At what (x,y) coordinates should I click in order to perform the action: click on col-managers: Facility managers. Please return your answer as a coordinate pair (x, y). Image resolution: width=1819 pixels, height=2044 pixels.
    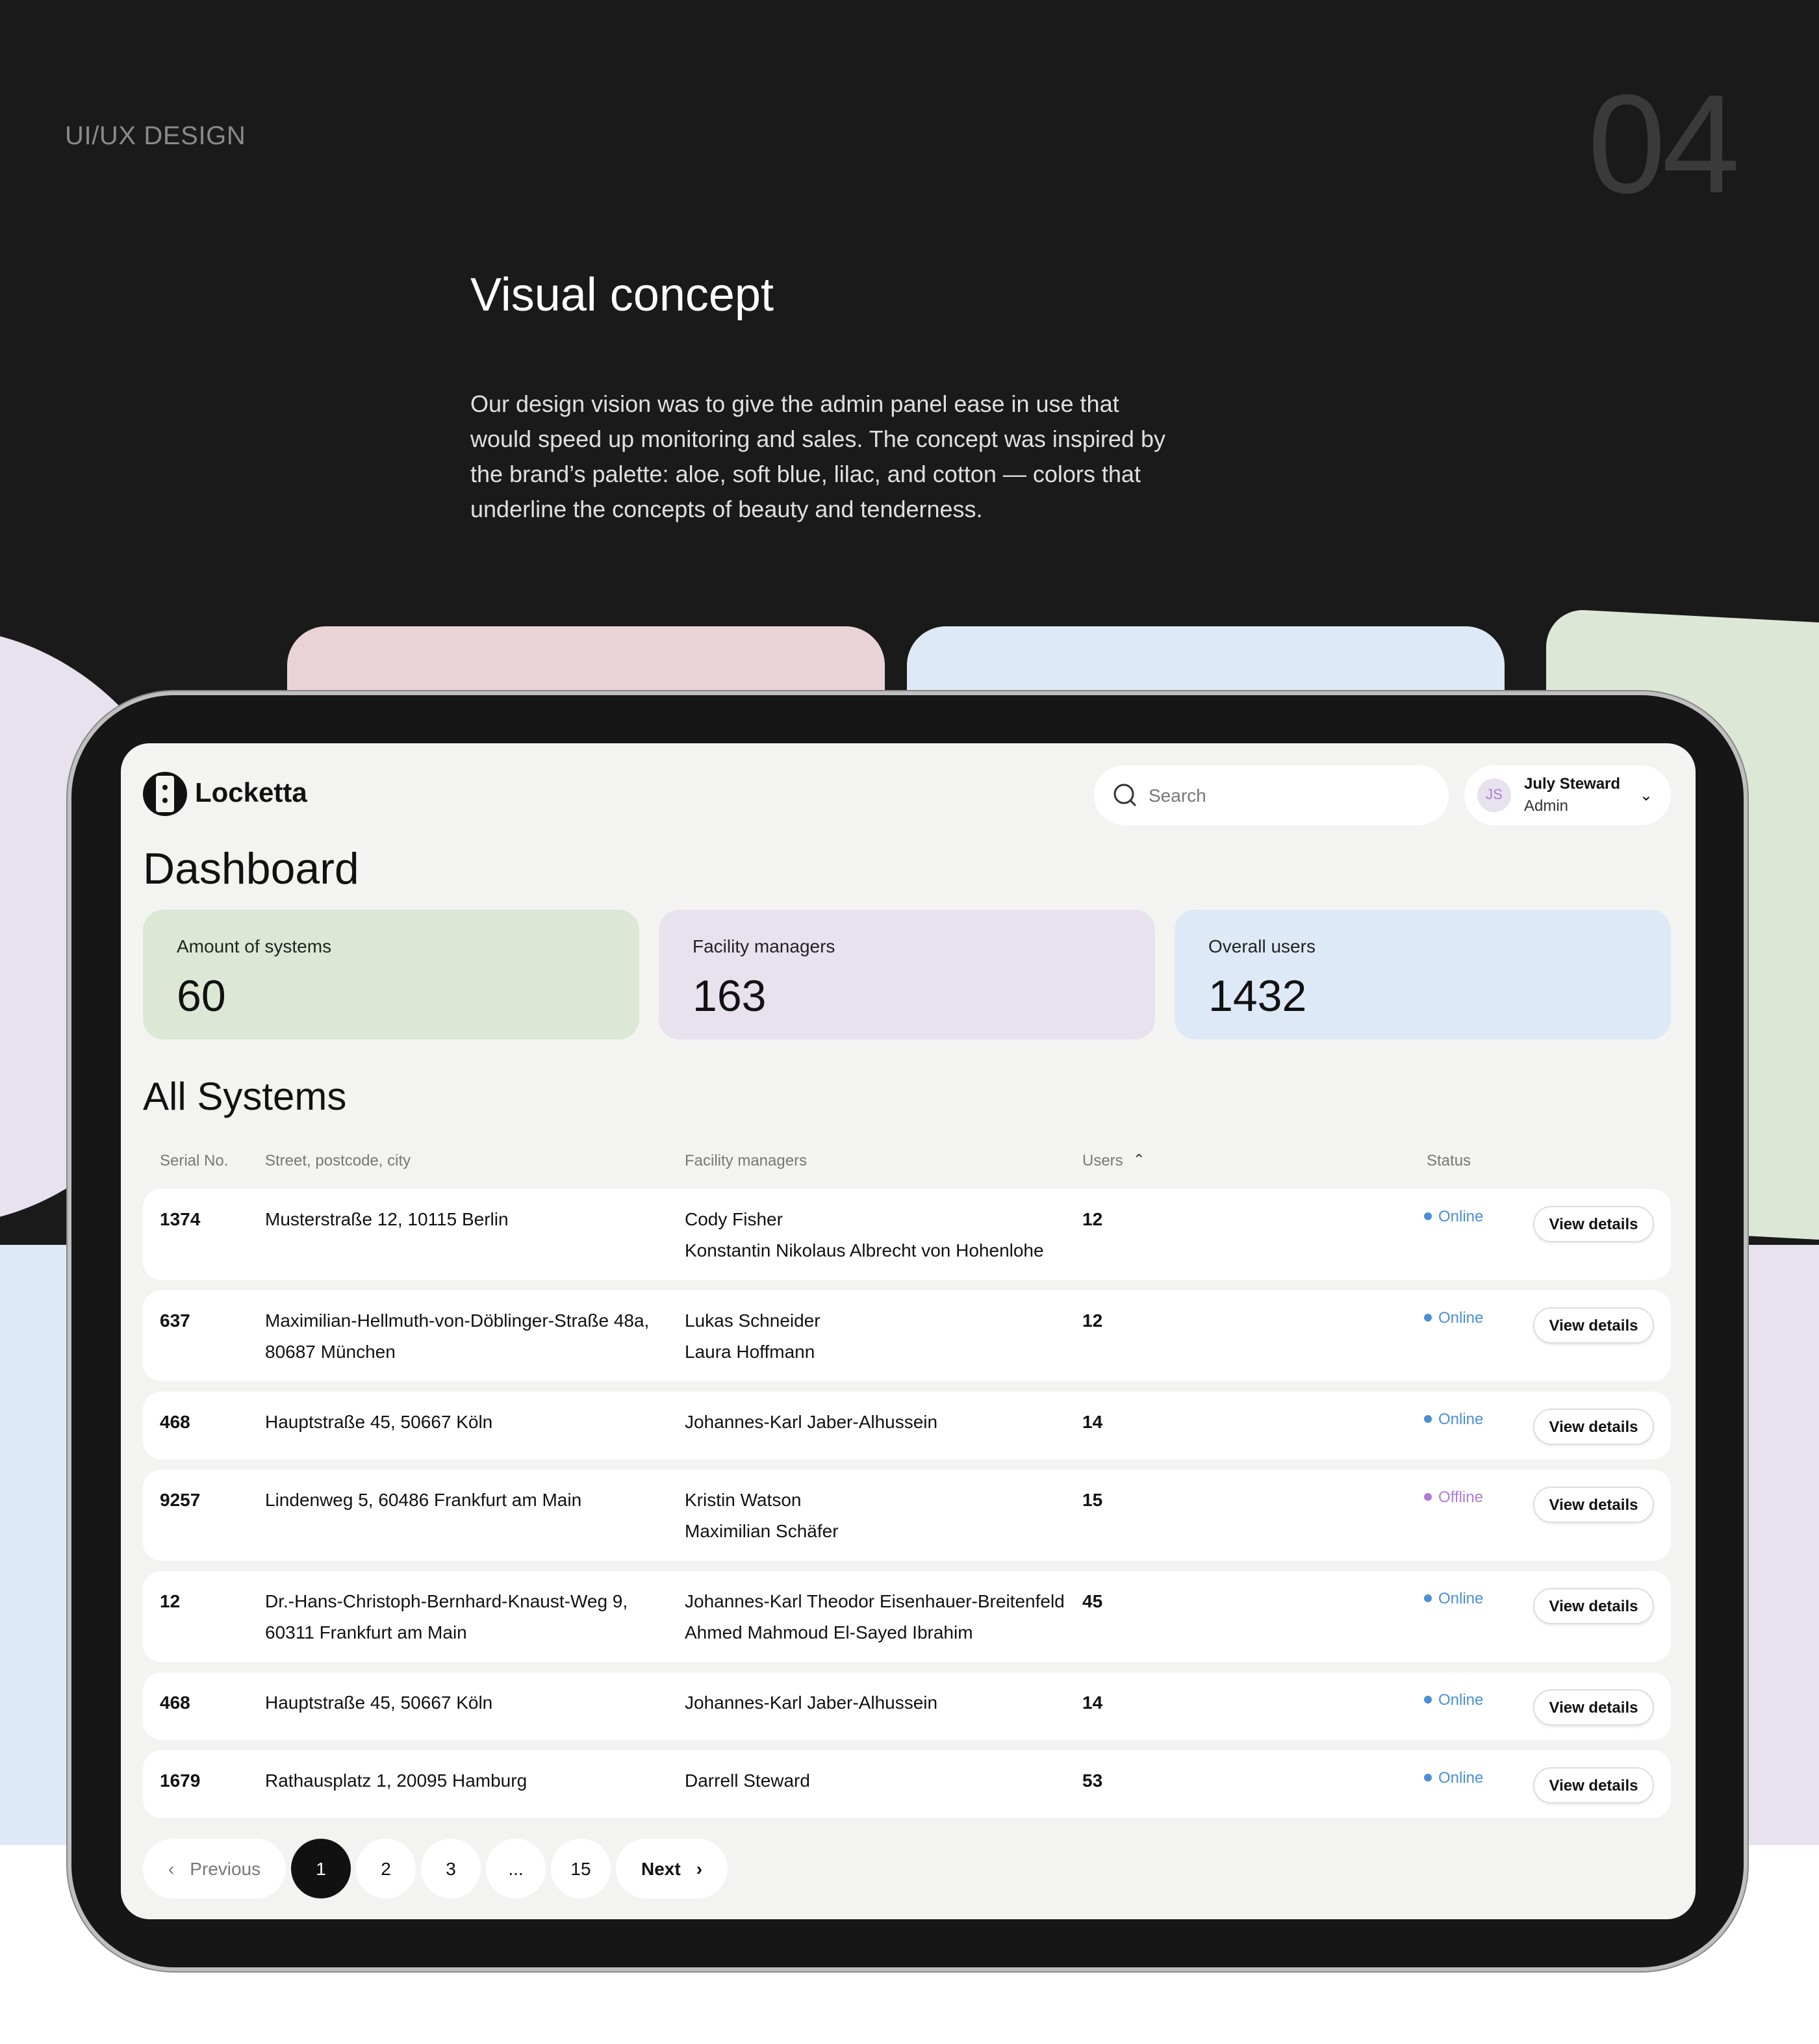
    Looking at the image, I should click on (746, 1160).